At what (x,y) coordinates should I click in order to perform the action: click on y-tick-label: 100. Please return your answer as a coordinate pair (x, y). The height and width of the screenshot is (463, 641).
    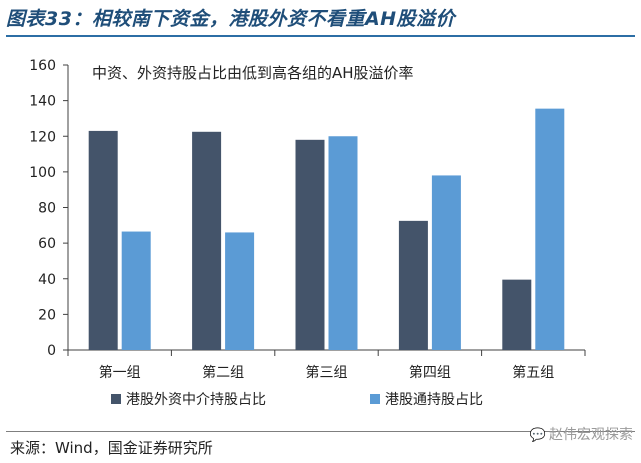
    Looking at the image, I should click on (42, 173).